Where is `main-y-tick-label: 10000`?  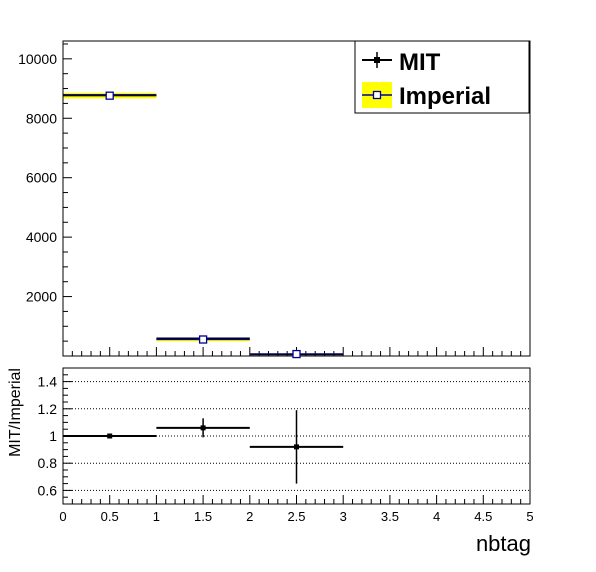 main-y-tick-label: 10000 is located at coordinates (37, 59).